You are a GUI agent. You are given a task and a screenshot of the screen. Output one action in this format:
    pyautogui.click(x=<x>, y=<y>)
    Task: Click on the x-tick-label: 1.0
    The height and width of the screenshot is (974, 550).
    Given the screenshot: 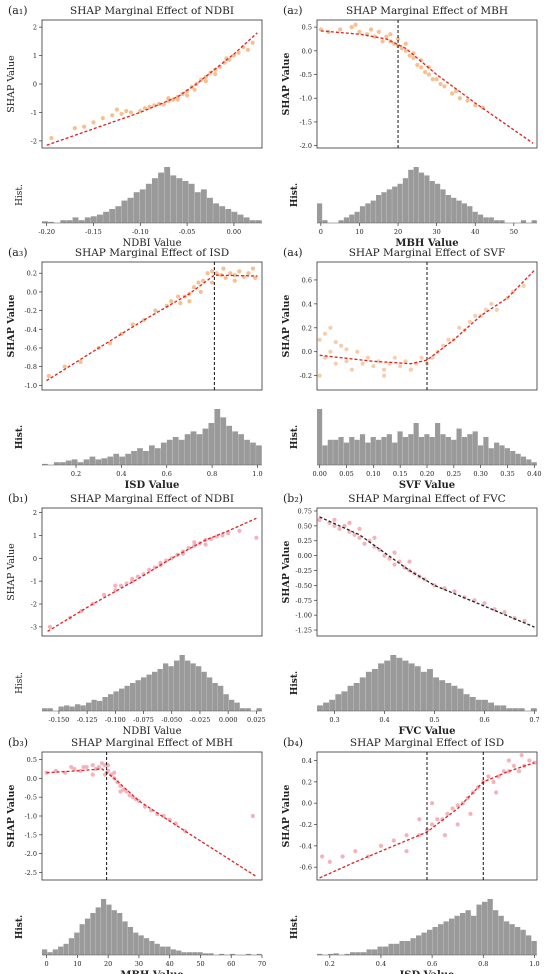 What is the action you would take?
    pyautogui.click(x=534, y=964)
    